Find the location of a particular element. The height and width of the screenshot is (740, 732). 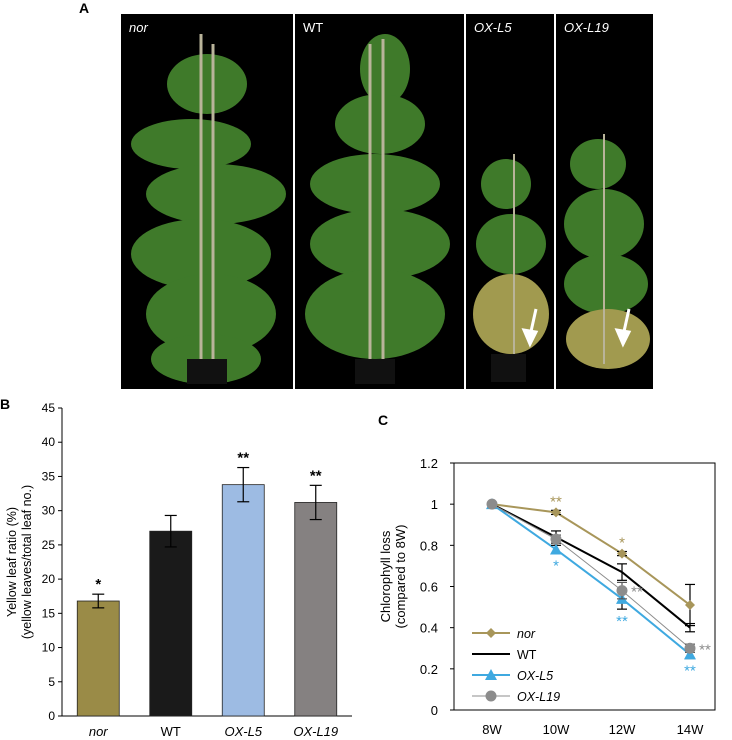

y-tick-label: 0.8 is located at coordinates (429, 545).